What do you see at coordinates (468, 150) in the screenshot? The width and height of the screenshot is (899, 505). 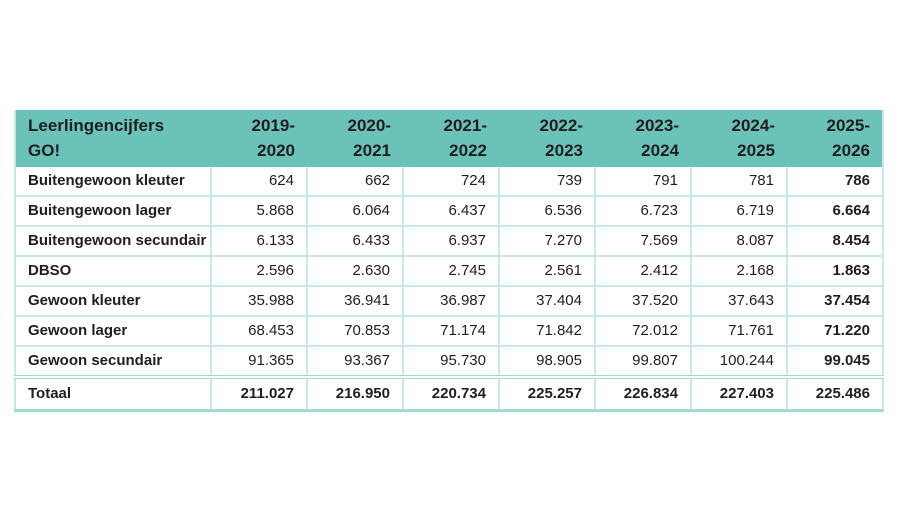 I see `year-header-line2: 2022` at bounding box center [468, 150].